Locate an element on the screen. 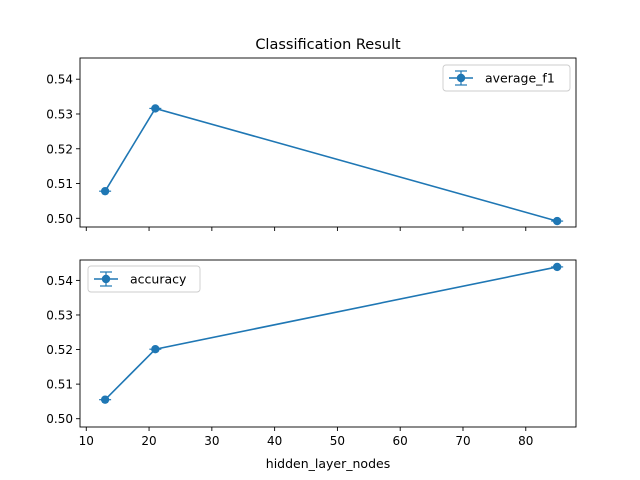 This screenshot has width=640, height=480. x-tick-label: 20 is located at coordinates (148, 441).